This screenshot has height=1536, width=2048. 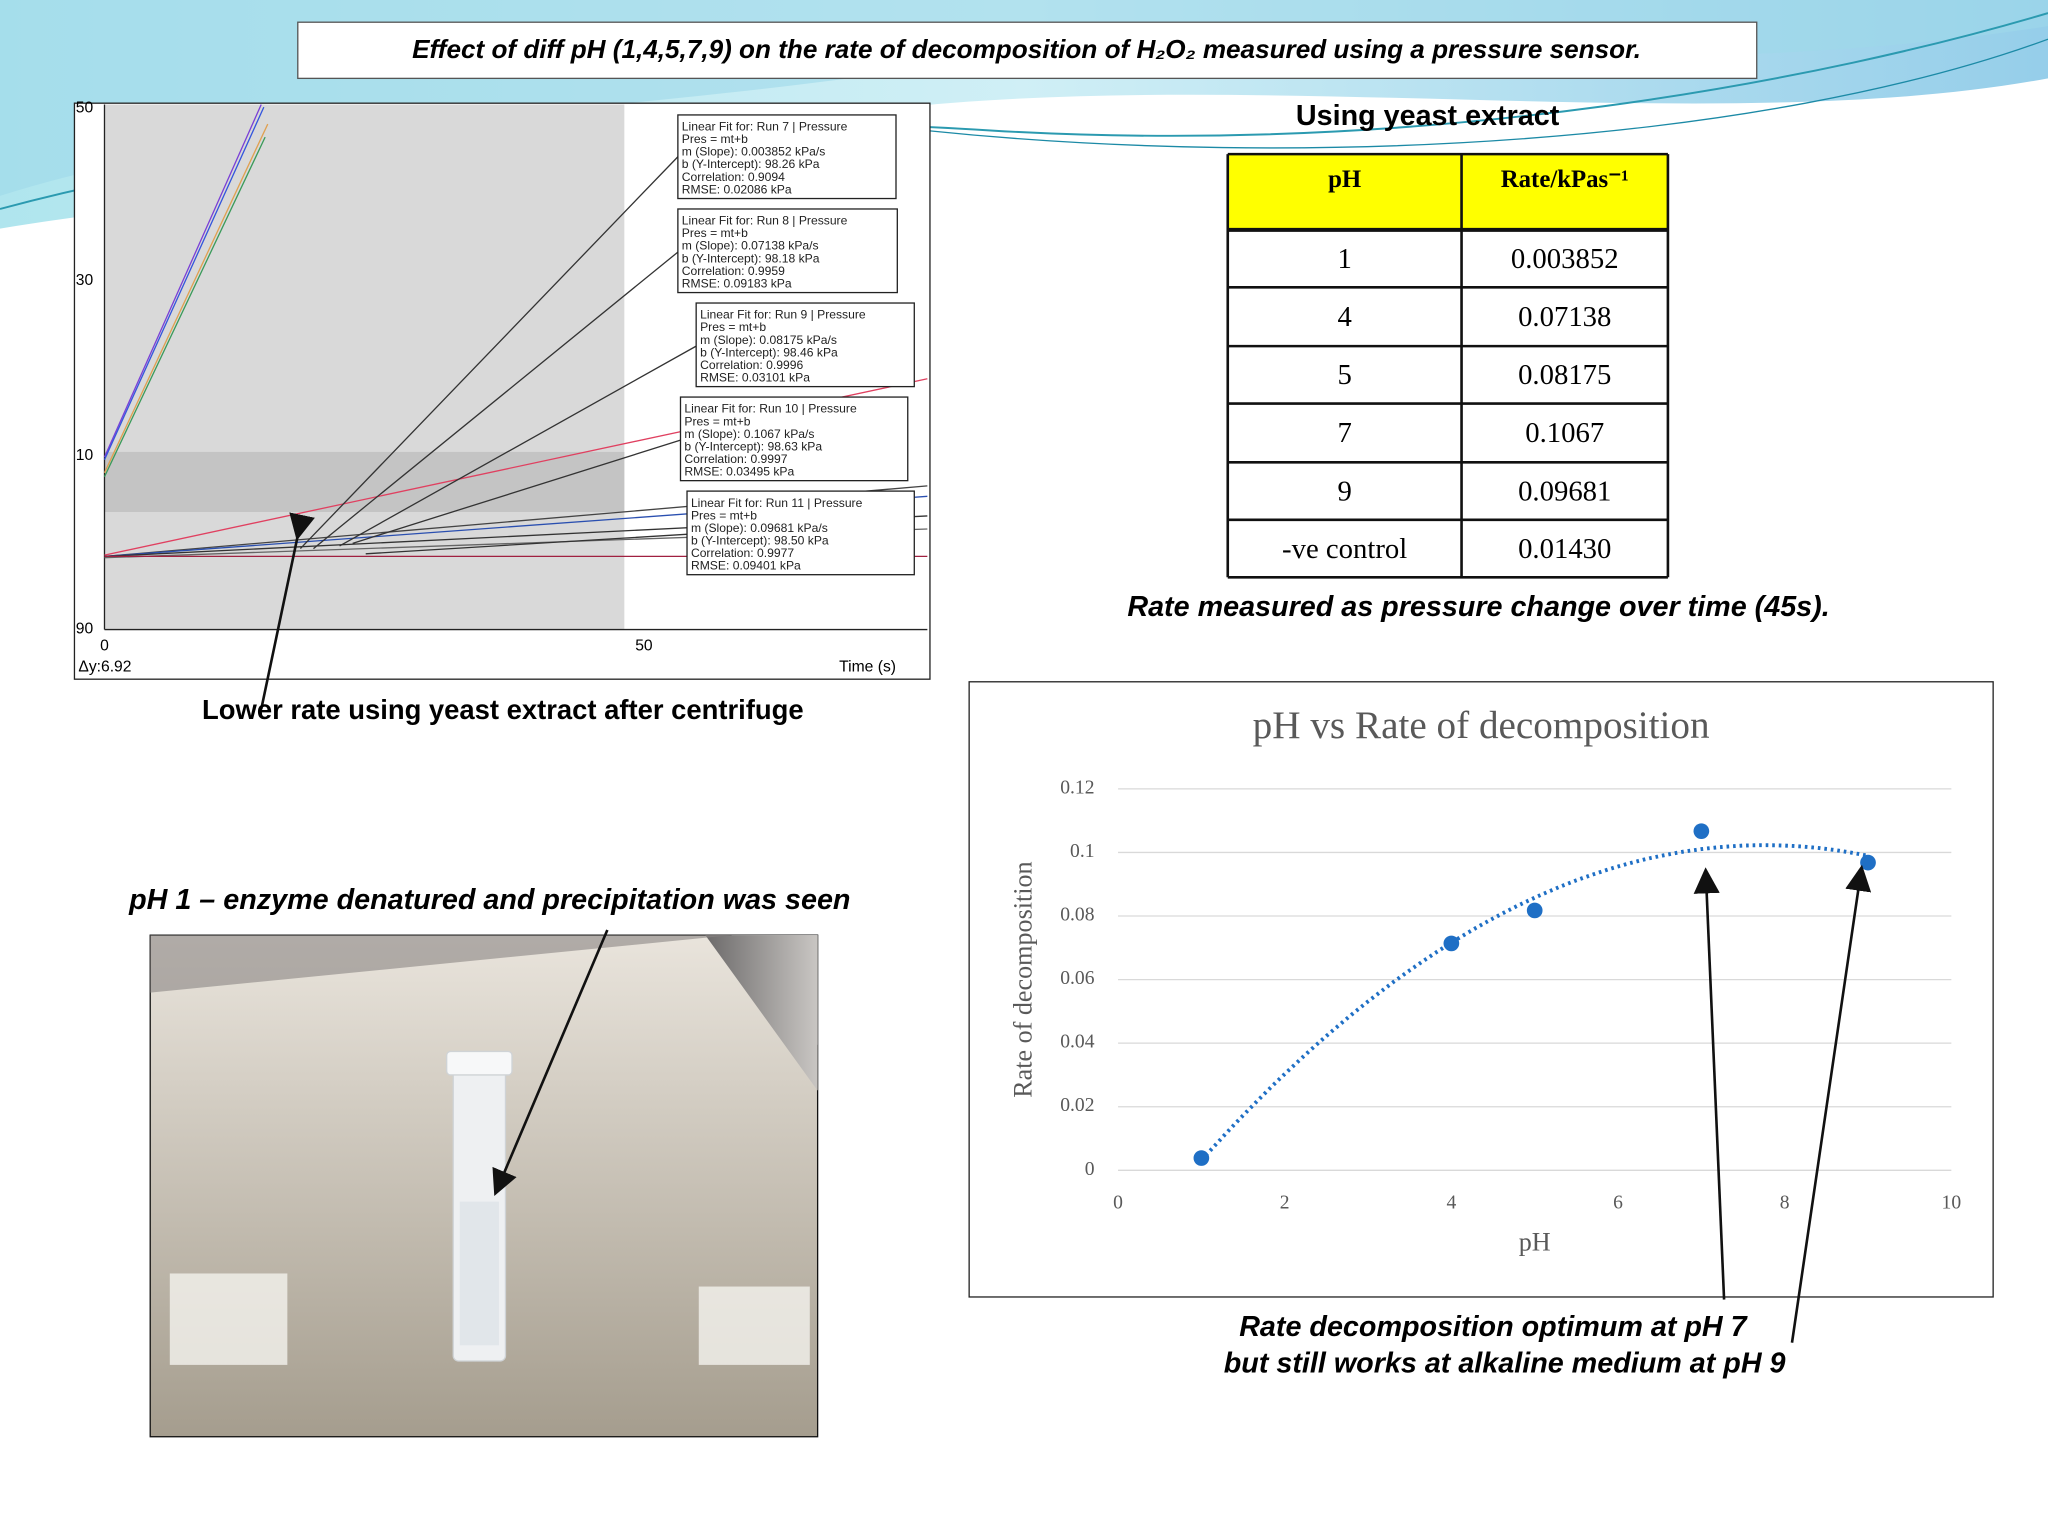 What do you see at coordinates (765, 221) in the screenshot?
I see `fit-text: Linear Fit for: Run 8 | Pressure` at bounding box center [765, 221].